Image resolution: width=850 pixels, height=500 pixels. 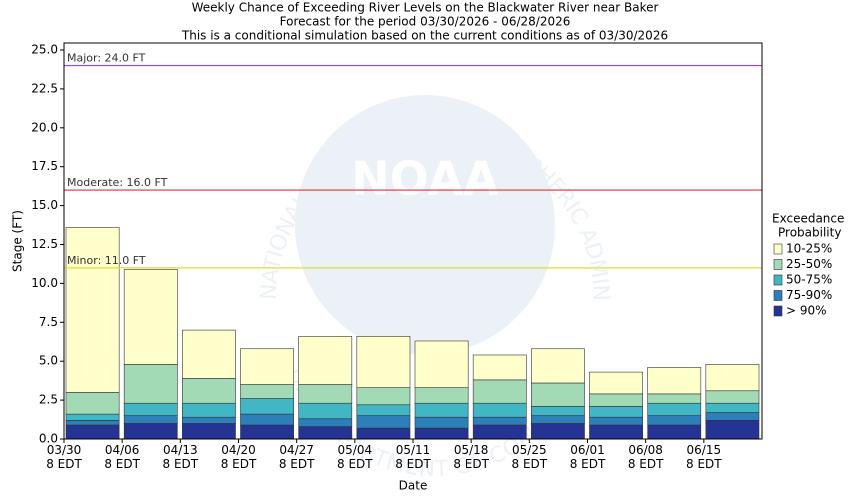 I want to click on legend-label: 50-75%, so click(x=809, y=280).